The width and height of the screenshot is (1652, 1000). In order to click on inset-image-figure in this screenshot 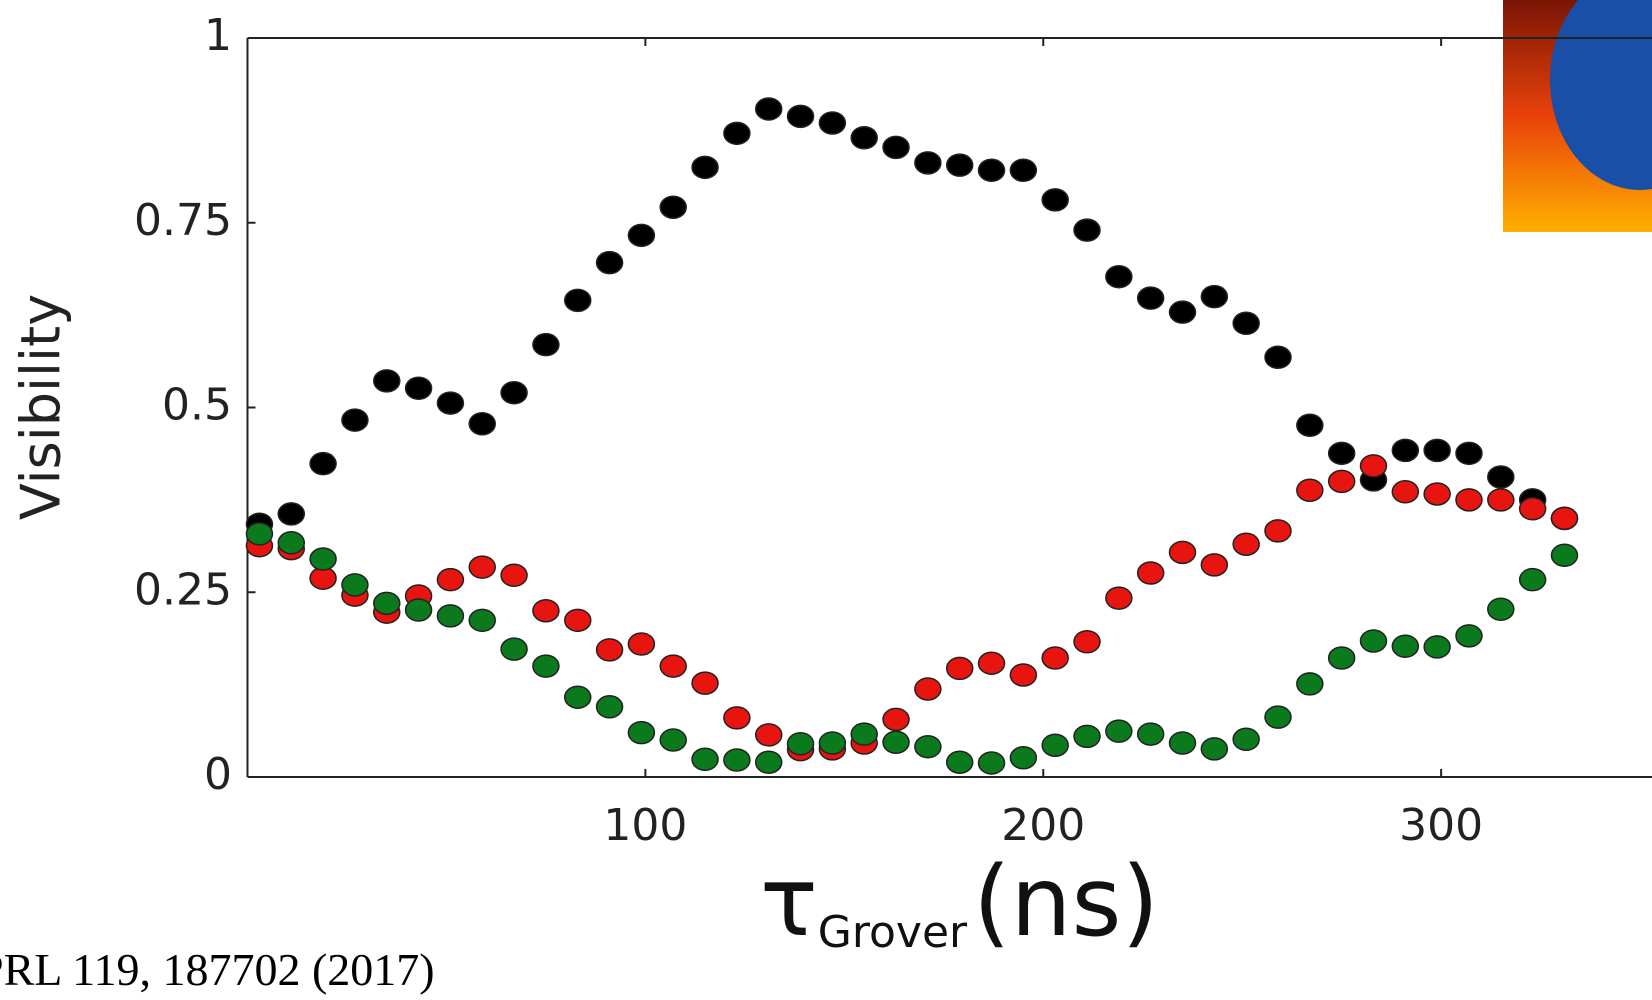, I will do `click(1601, 95)`.